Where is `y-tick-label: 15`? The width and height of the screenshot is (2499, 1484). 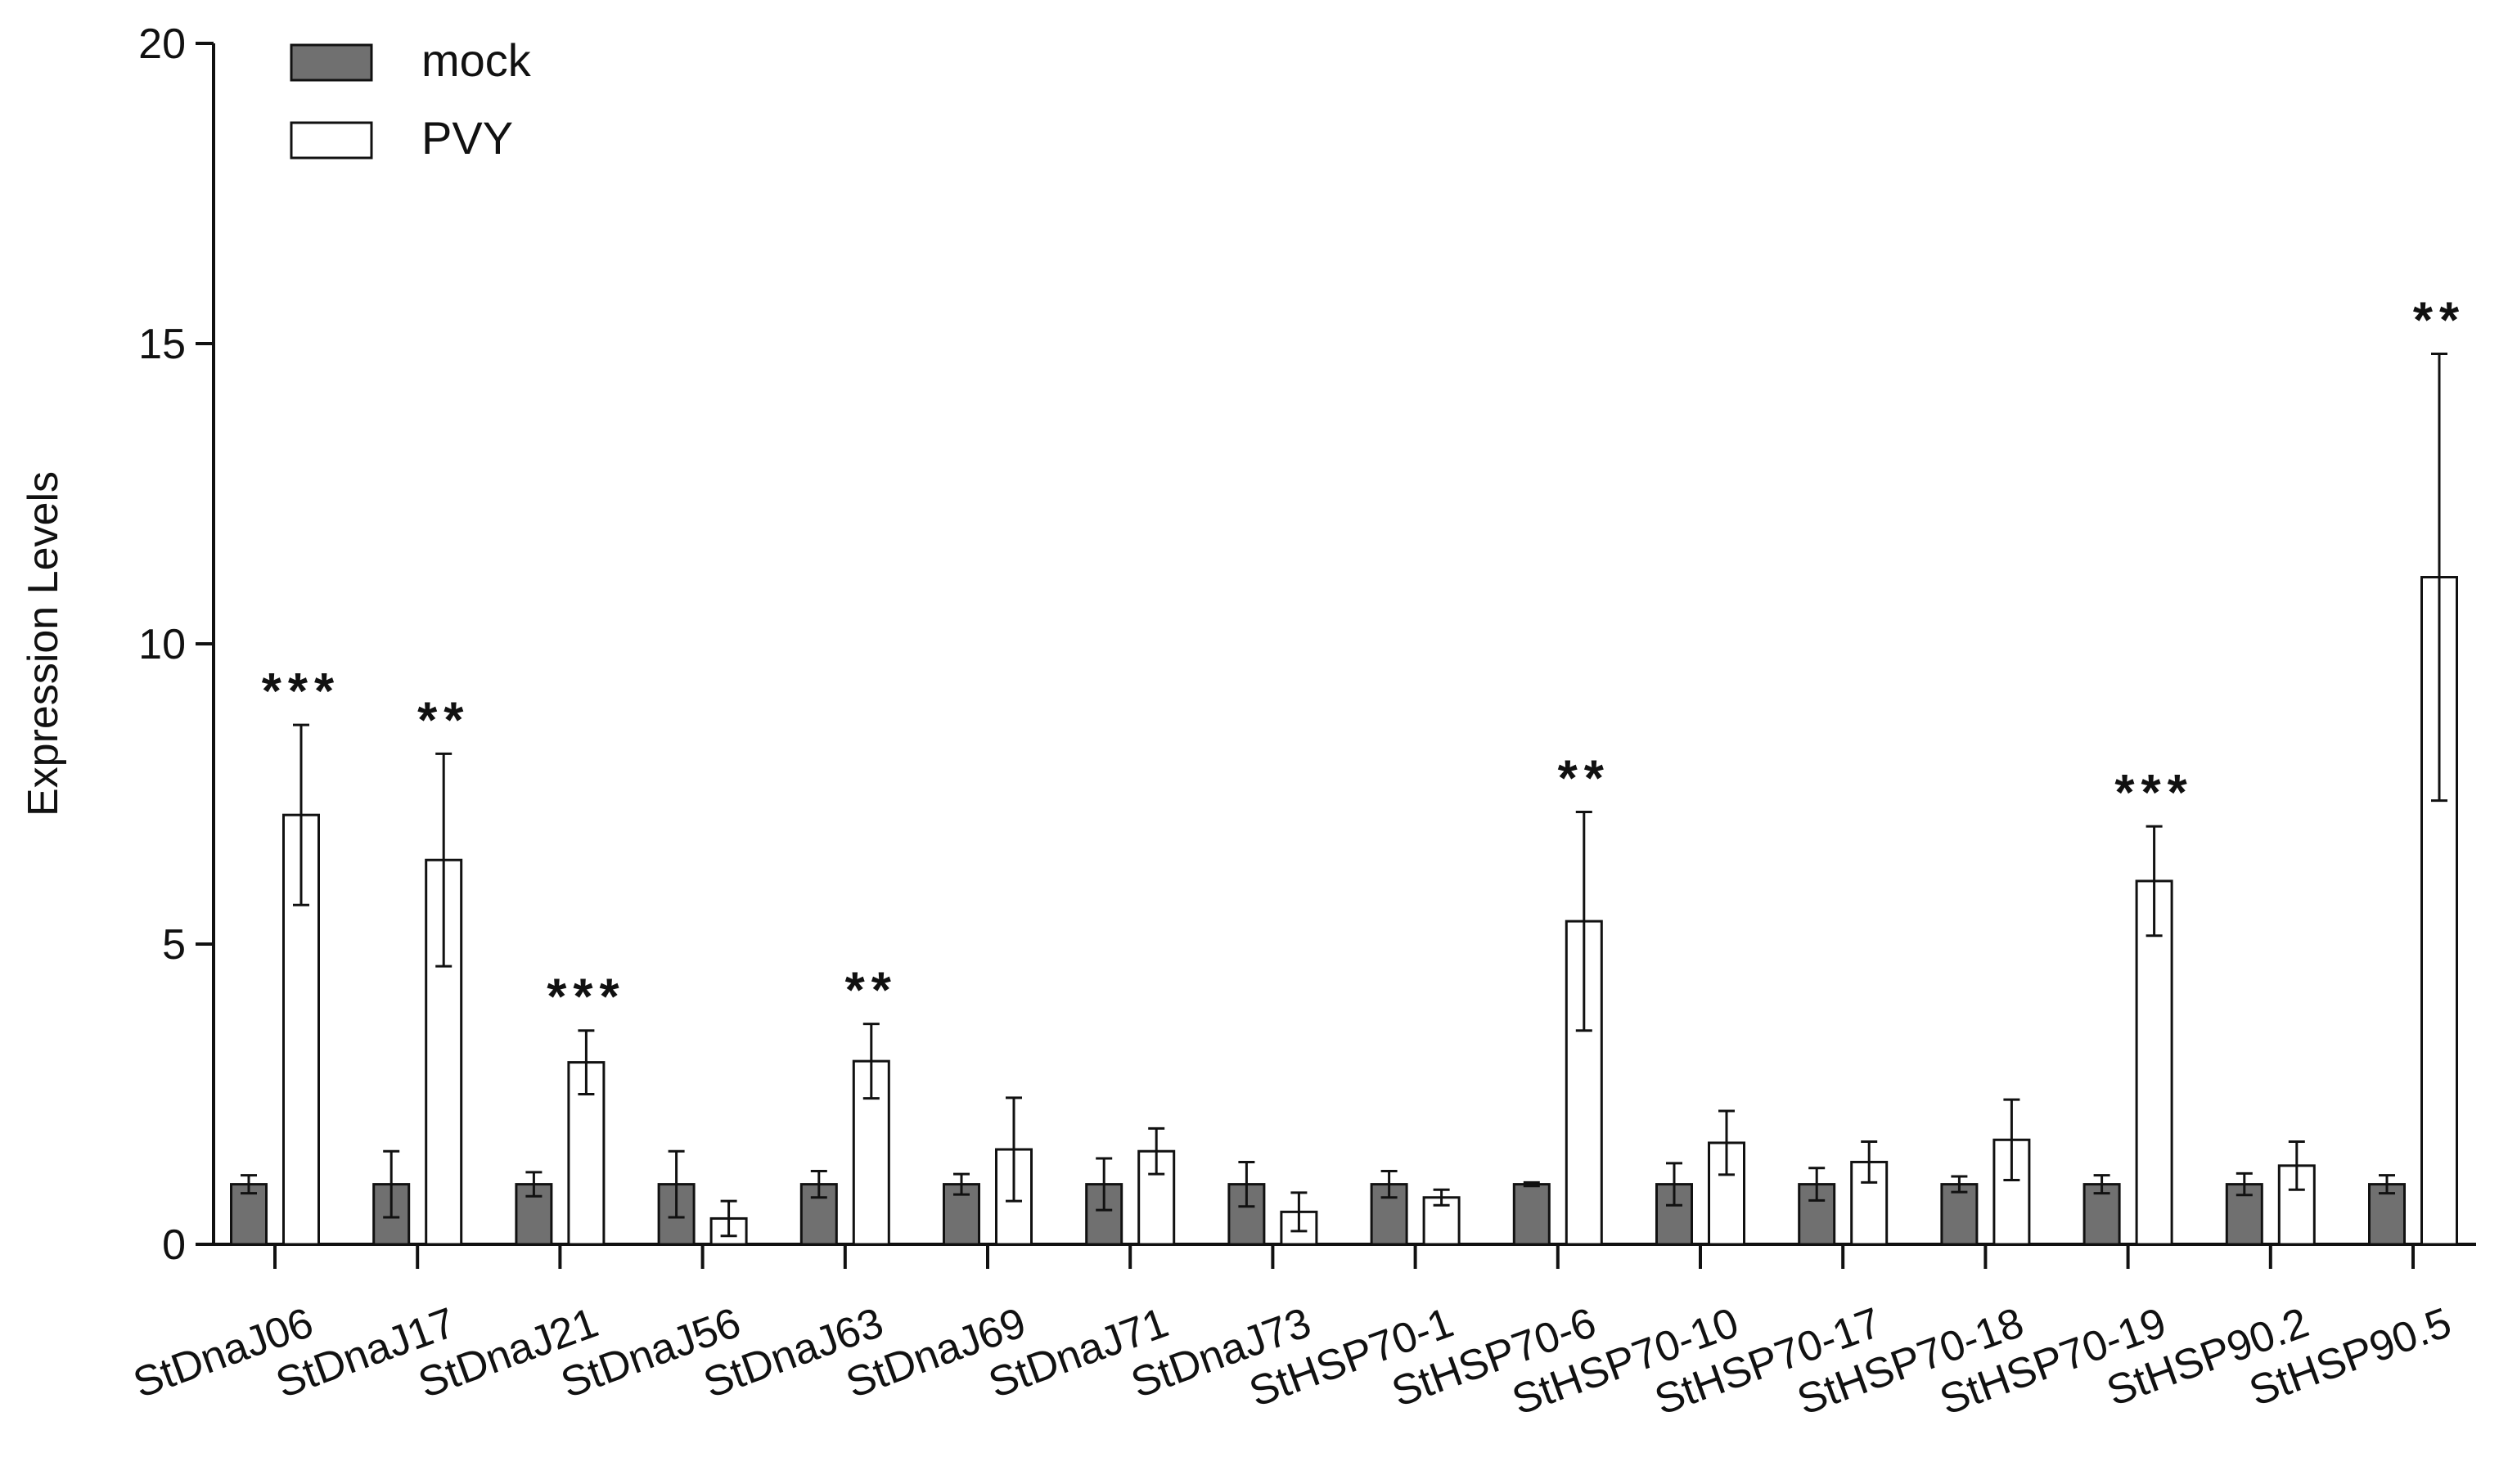 y-tick-label: 15 is located at coordinates (162, 344).